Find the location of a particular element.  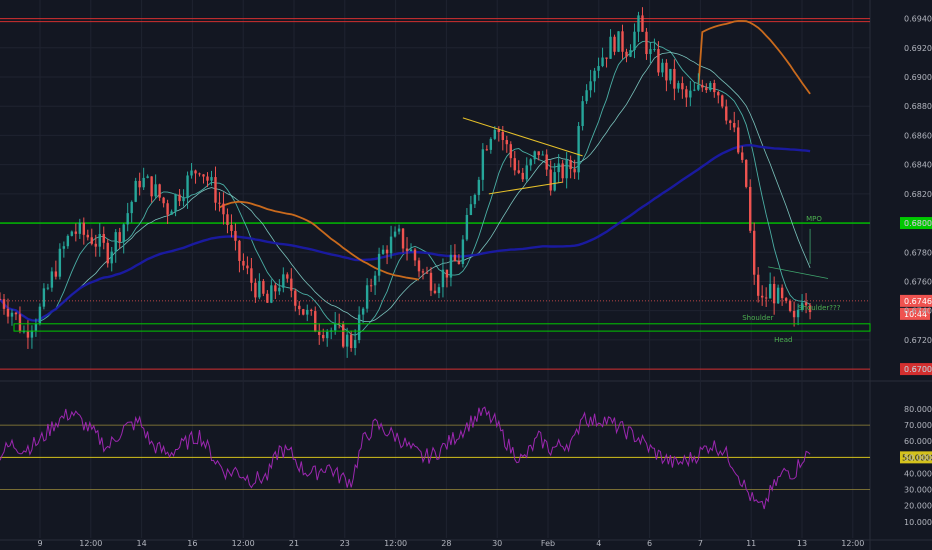

countdown-tag is located at coordinates (915, 313).